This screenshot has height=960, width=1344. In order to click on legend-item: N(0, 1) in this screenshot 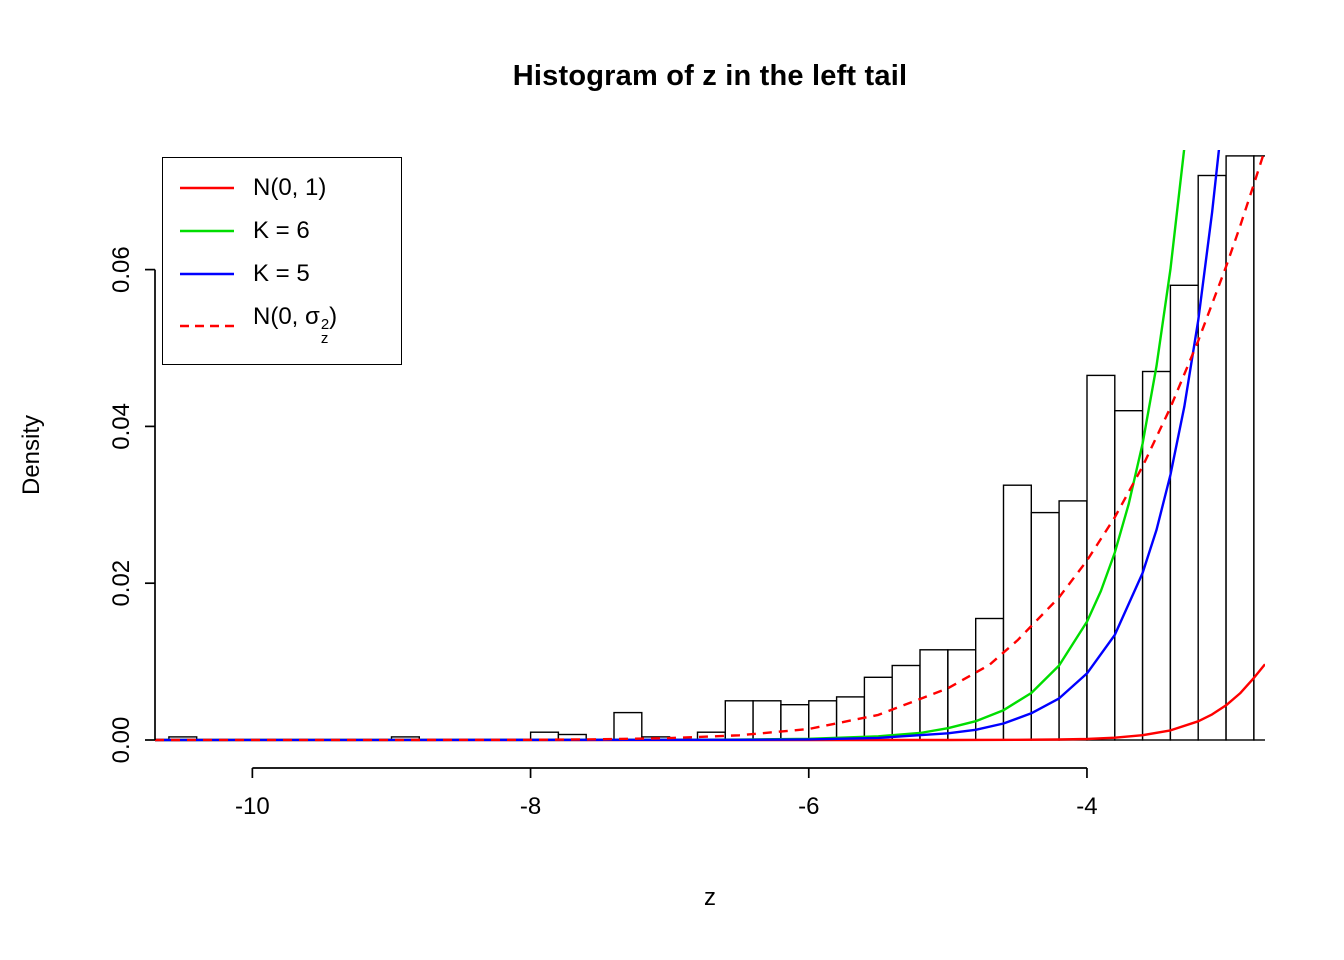, I will do `click(286, 187)`.